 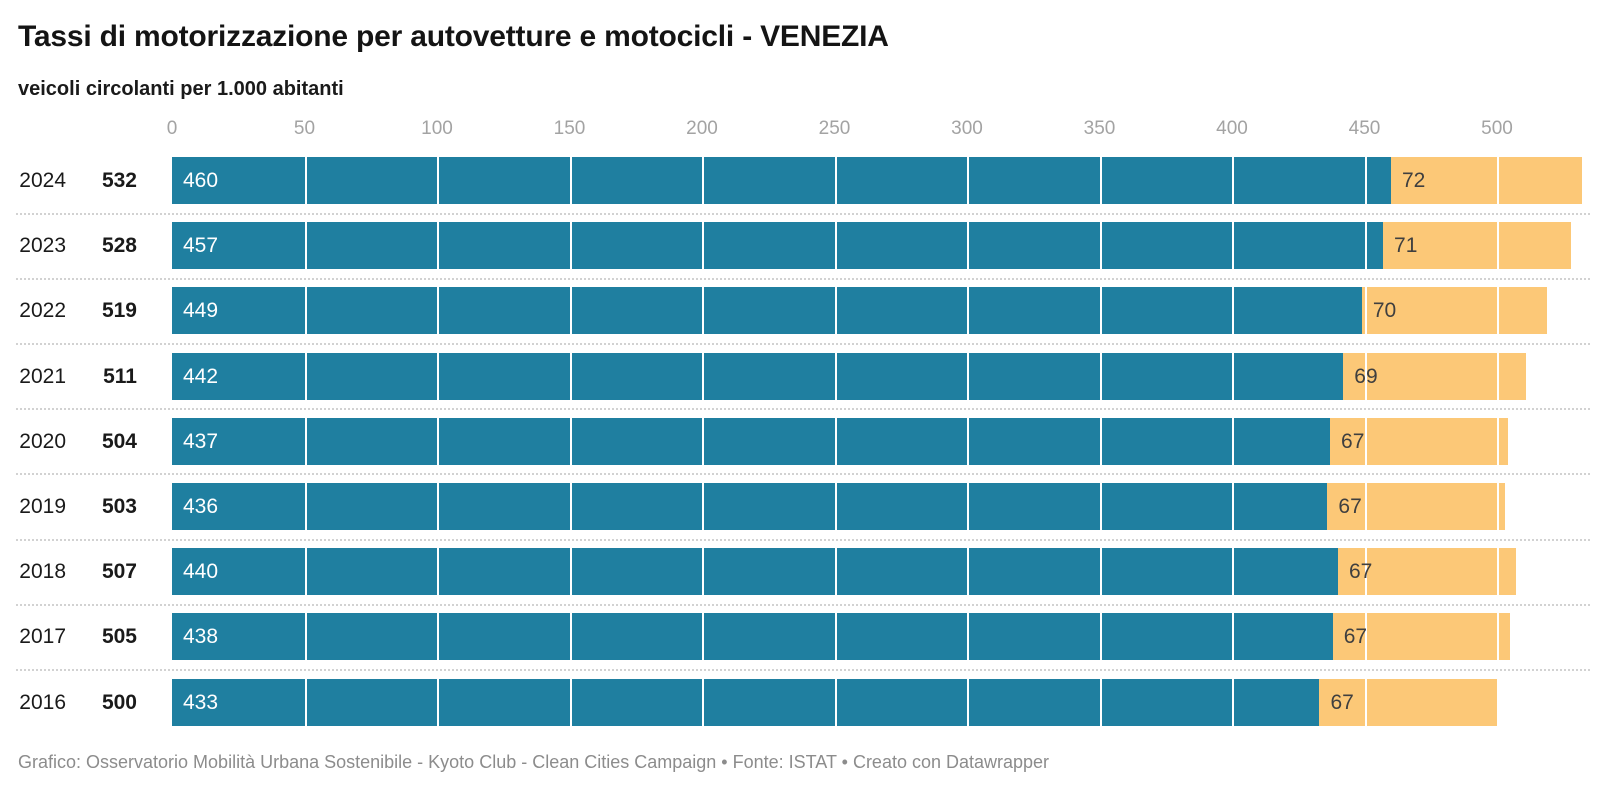 I want to click on bar-cars-value-label: 457, so click(x=201, y=246).